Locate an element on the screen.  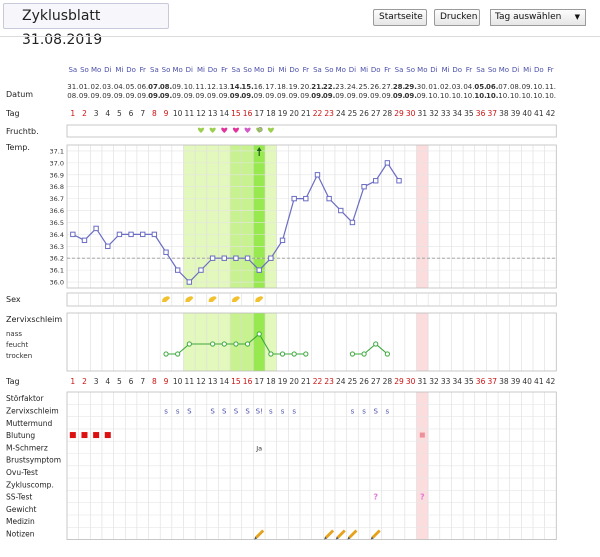
cycle-day-label: 34 is located at coordinates (458, 113).